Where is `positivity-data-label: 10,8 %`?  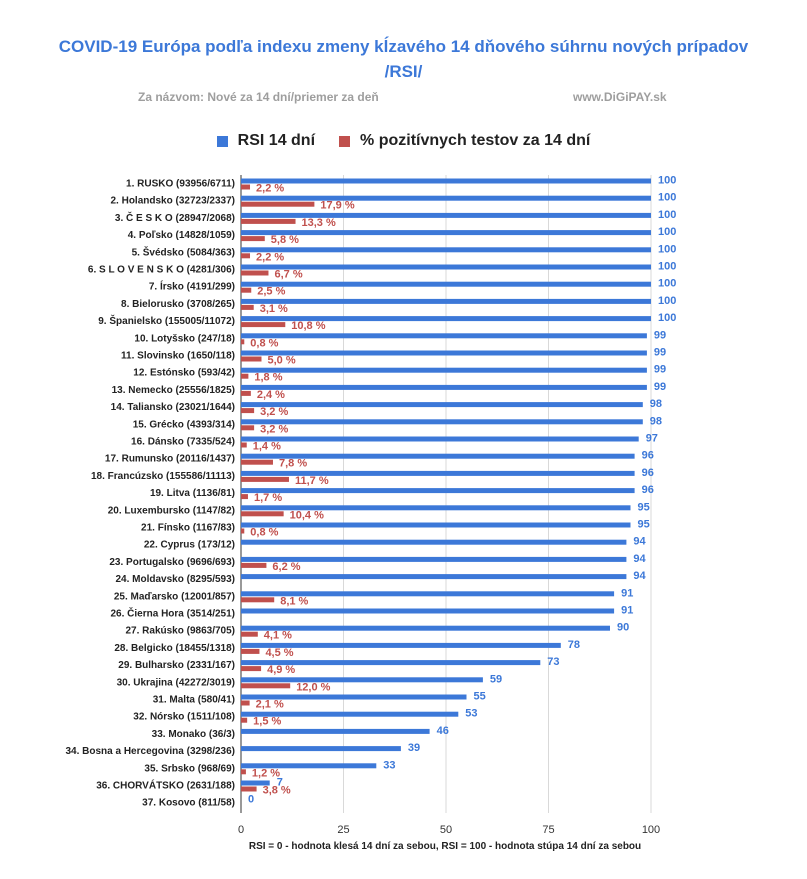 positivity-data-label: 10,8 % is located at coordinates (308, 326).